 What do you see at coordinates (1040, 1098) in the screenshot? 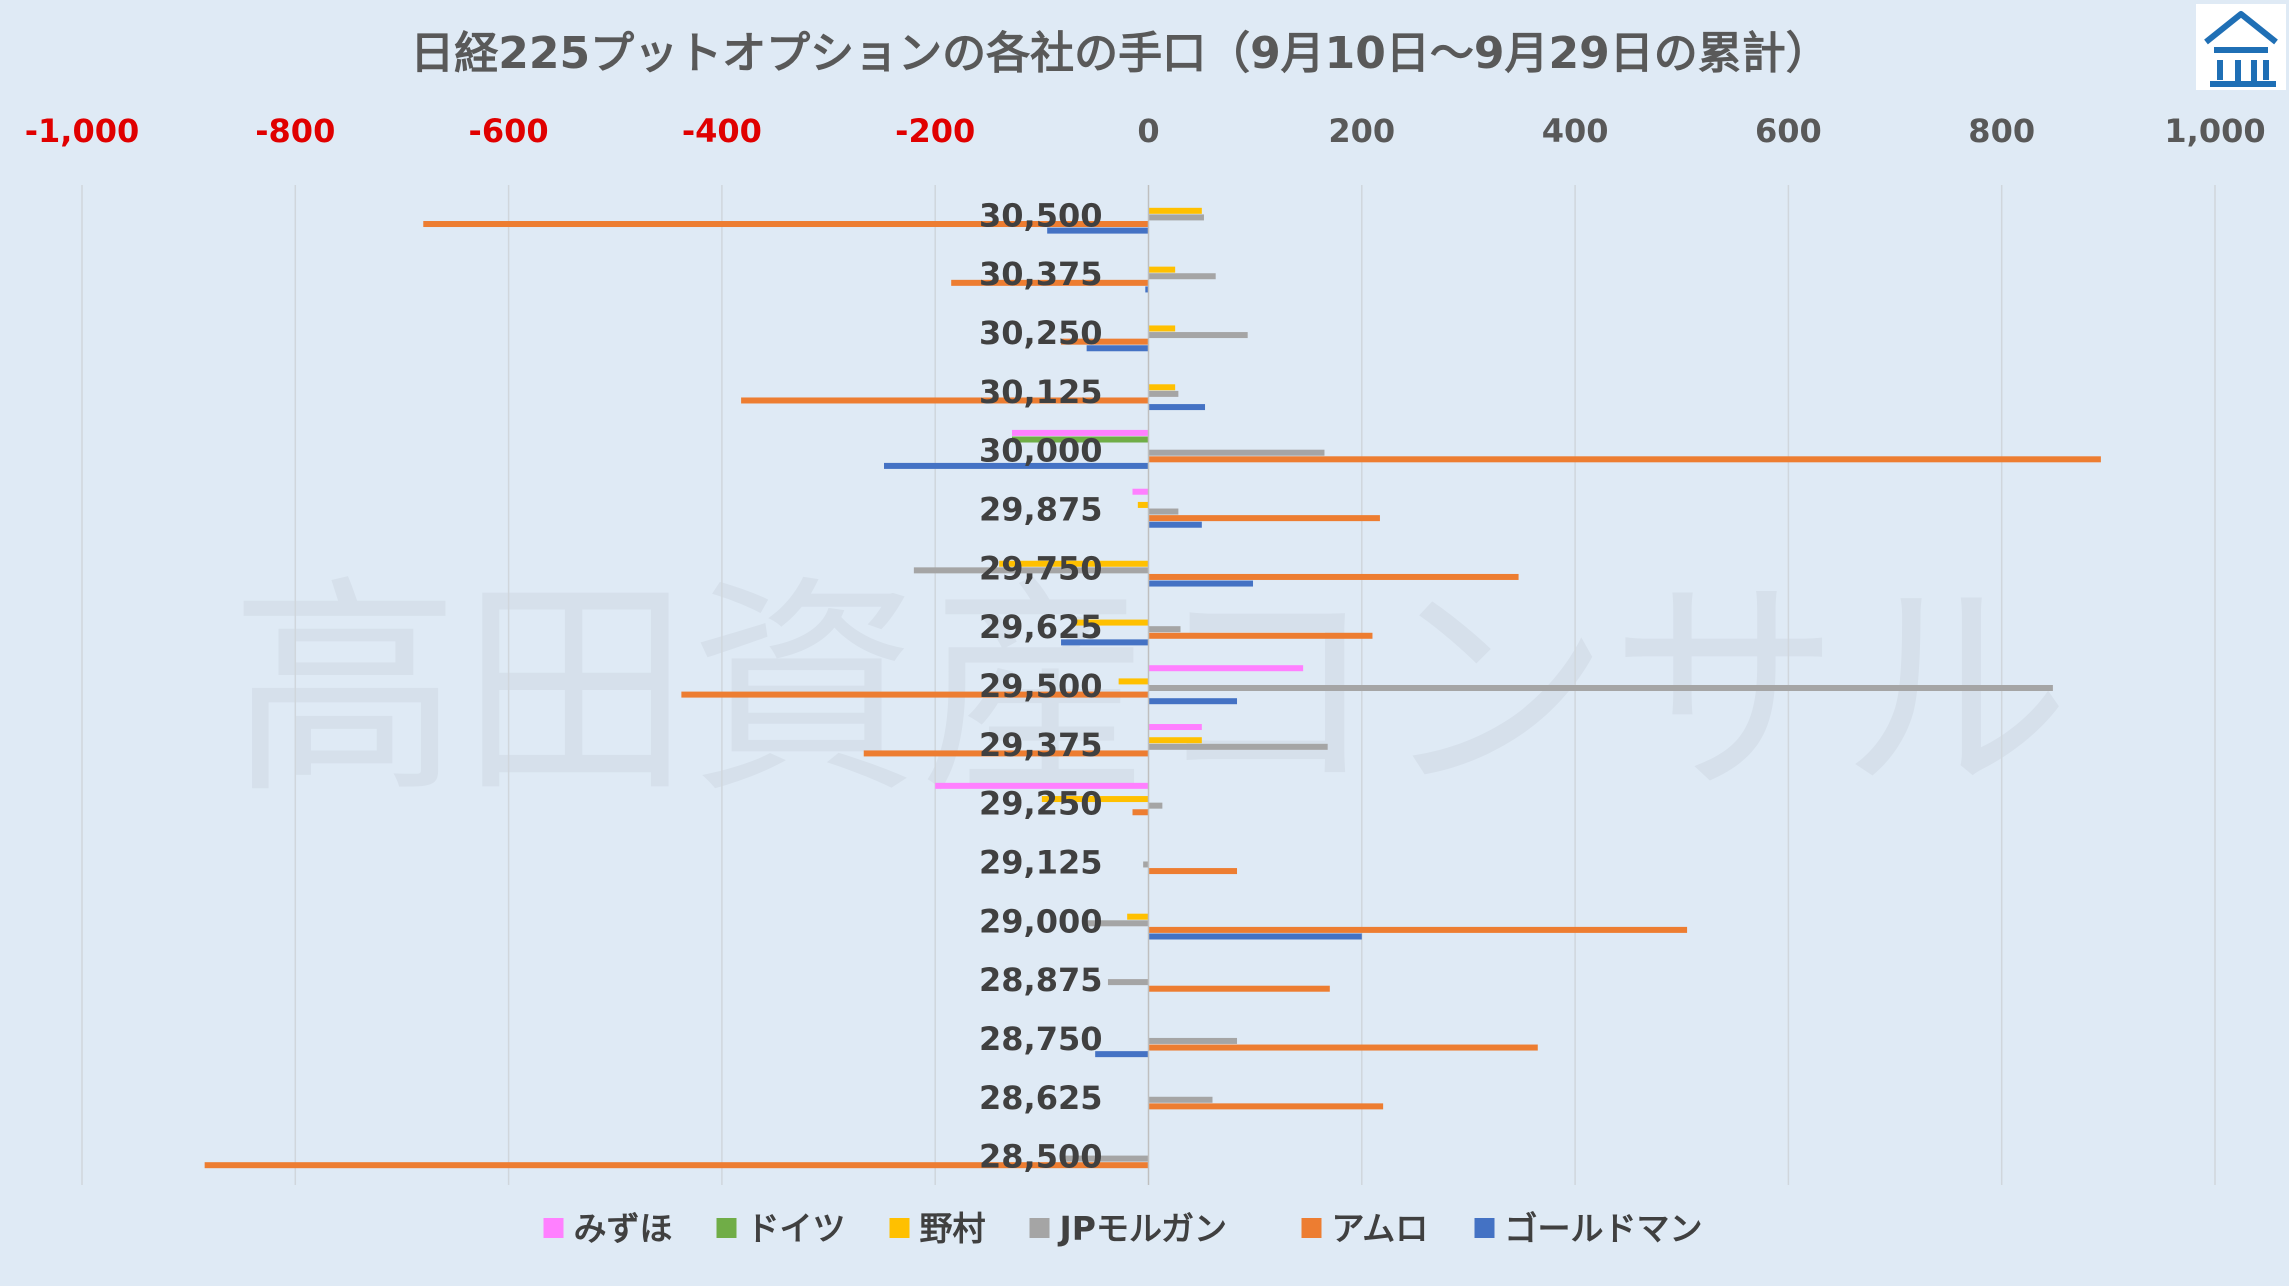
I see `category-label: 28,625` at bounding box center [1040, 1098].